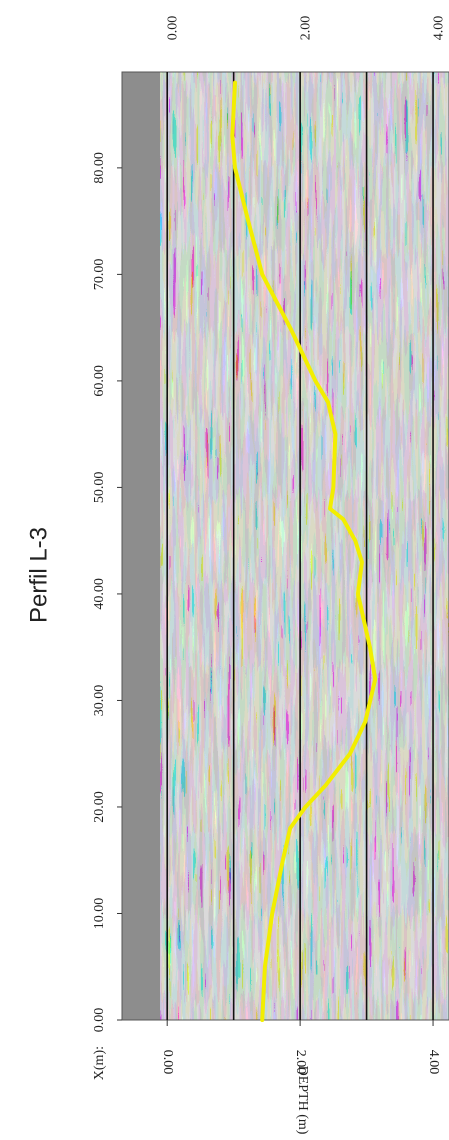 The height and width of the screenshot is (1140, 449). I want to click on x-tick-label: 50.00, so click(99, 488).